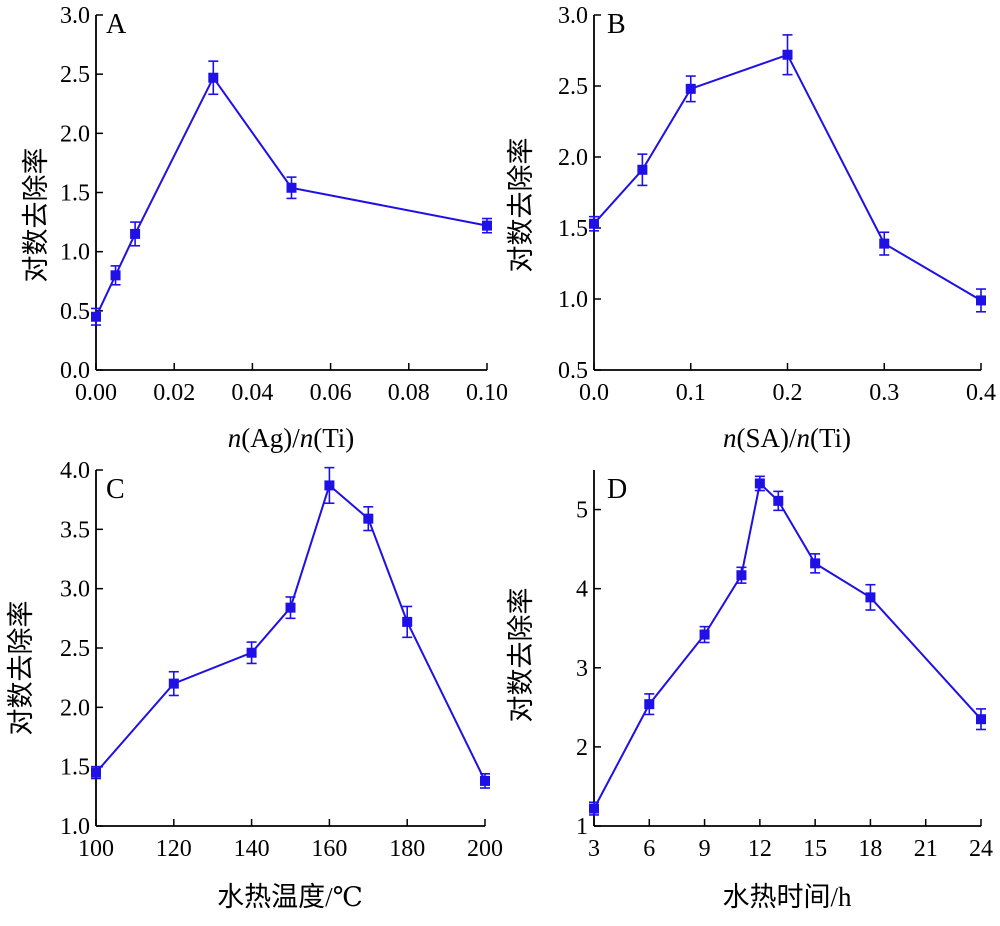  What do you see at coordinates (75, 371) in the screenshot?
I see `panel-a-y-tick-label: 0.0` at bounding box center [75, 371].